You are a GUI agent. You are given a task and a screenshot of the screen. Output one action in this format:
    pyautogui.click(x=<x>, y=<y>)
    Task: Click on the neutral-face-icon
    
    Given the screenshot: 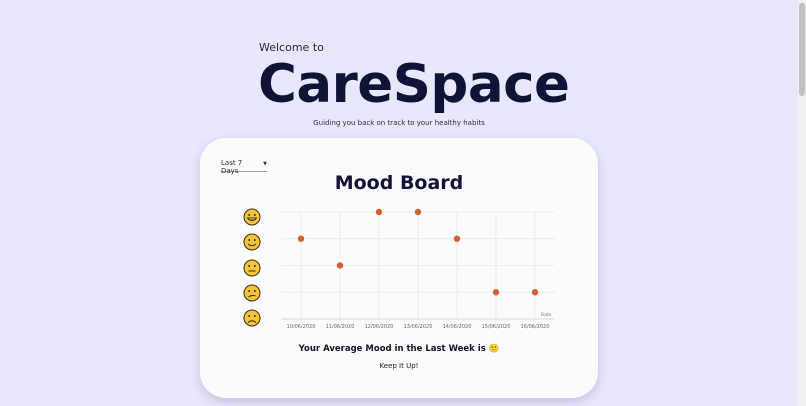 What is the action you would take?
    pyautogui.click(x=252, y=268)
    